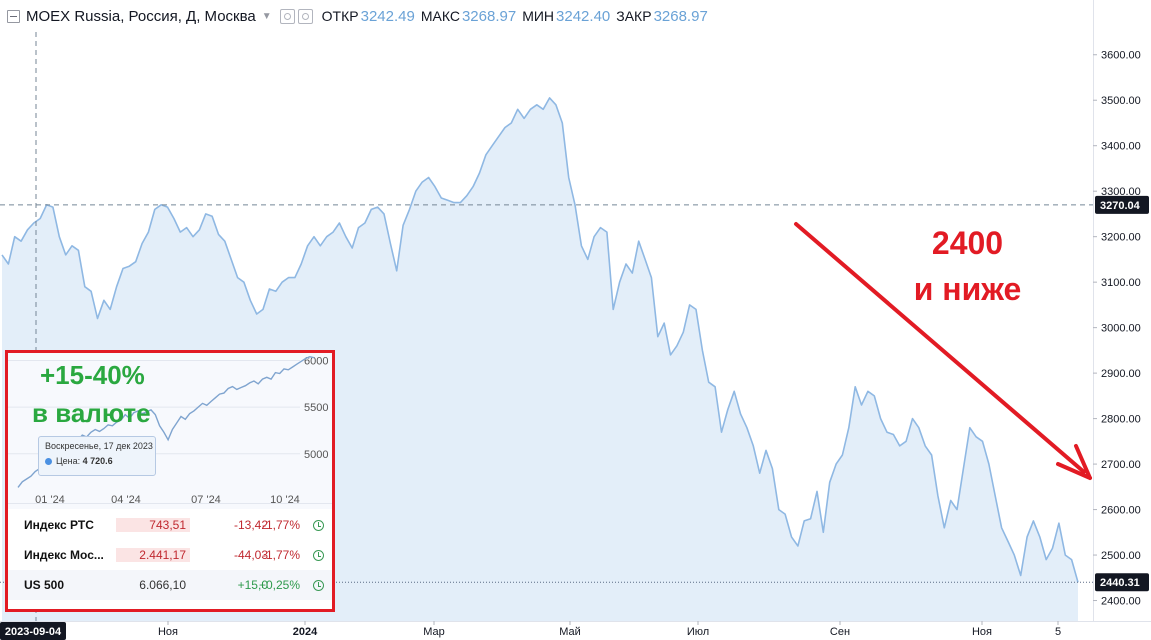  What do you see at coordinates (285, 500) in the screenshot?
I see `inset-x-tick-label: 10 '24` at bounding box center [285, 500].